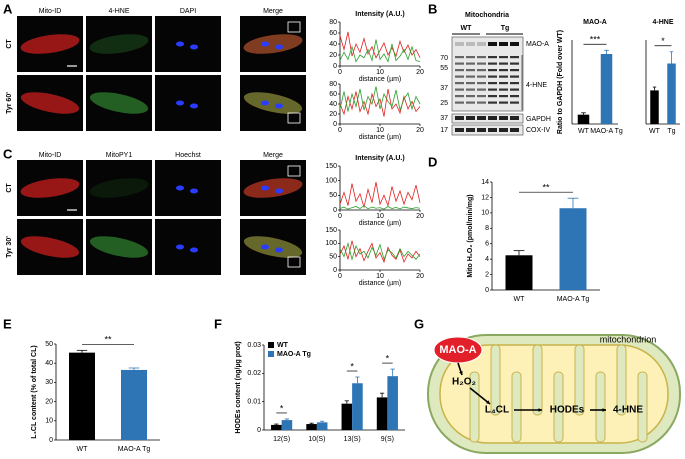 The width and height of the screenshot is (685, 459). Describe the element at coordinates (352, 439) in the screenshot. I see `x-tick-label: 13(S)` at that location.